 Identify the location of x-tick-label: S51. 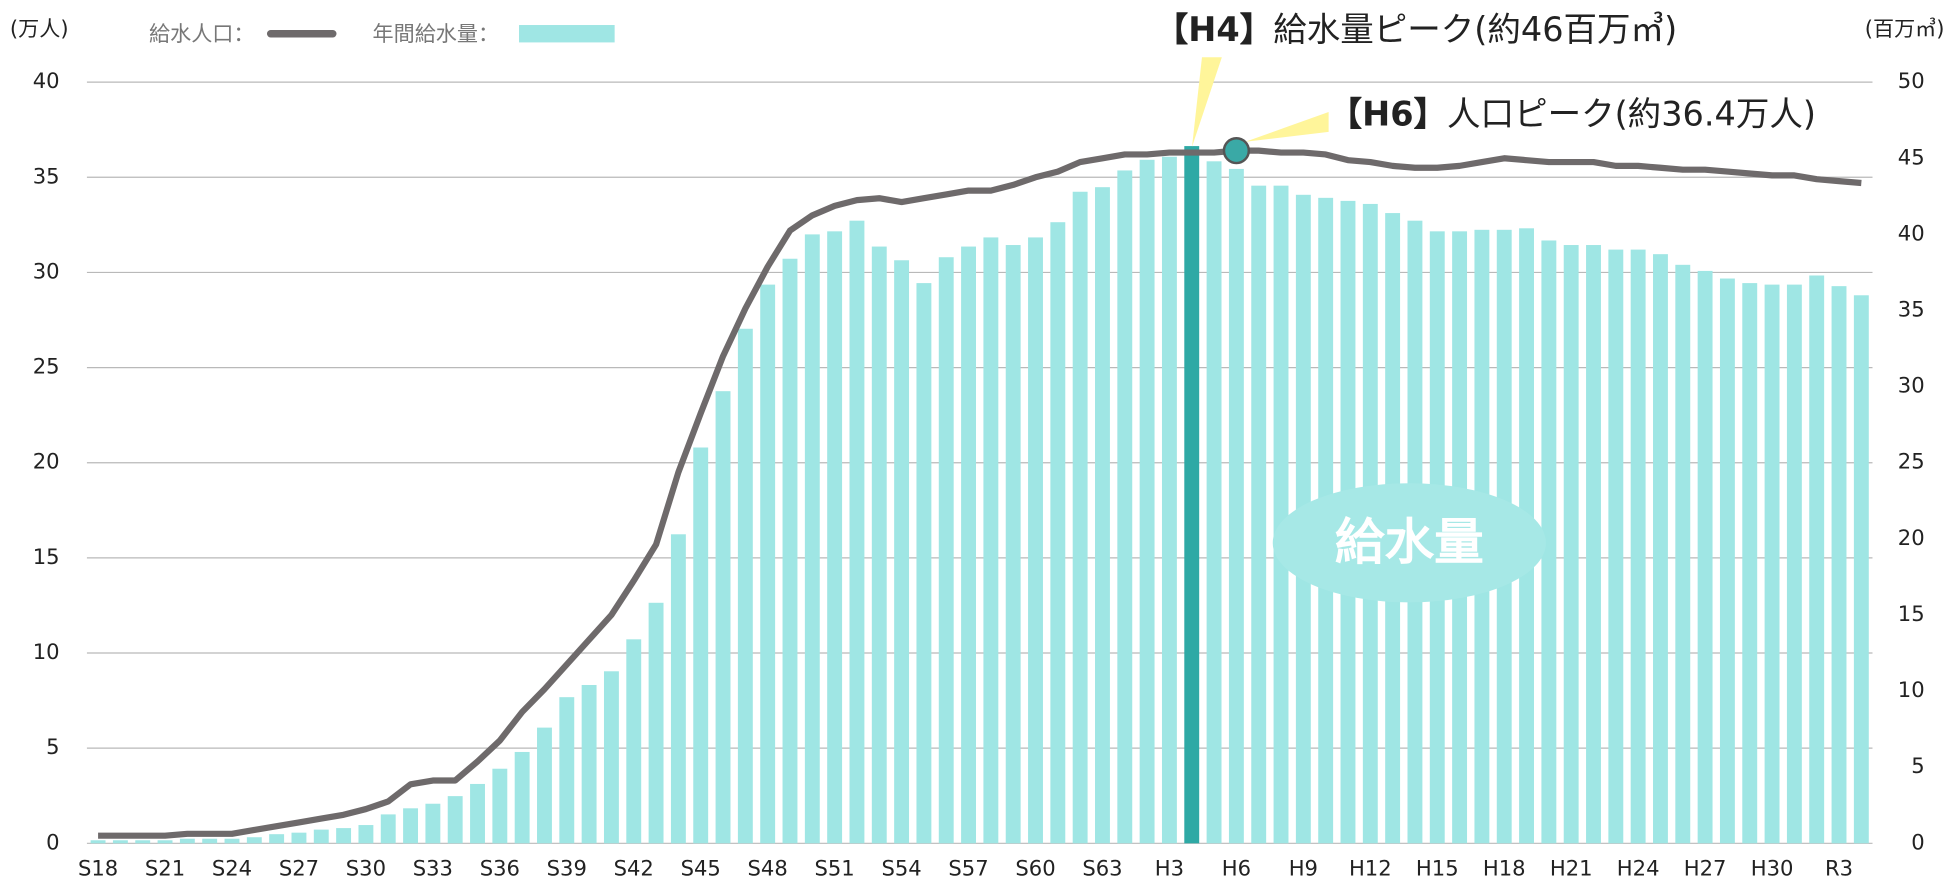
(835, 867).